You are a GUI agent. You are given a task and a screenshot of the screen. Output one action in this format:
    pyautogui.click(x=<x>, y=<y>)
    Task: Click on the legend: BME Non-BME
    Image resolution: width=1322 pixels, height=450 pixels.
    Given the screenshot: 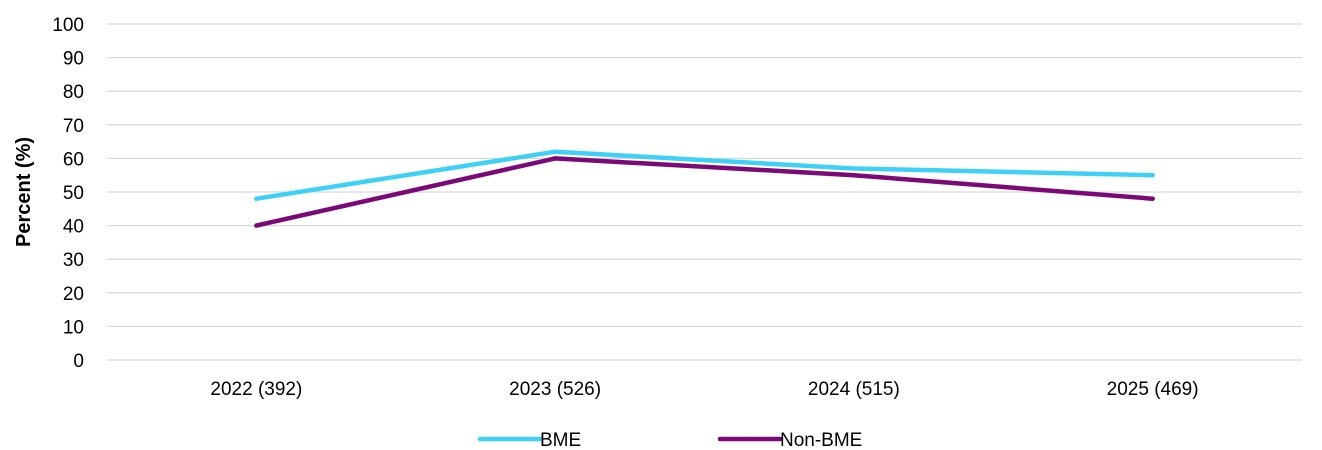 What is the action you would take?
    pyautogui.click(x=669, y=440)
    